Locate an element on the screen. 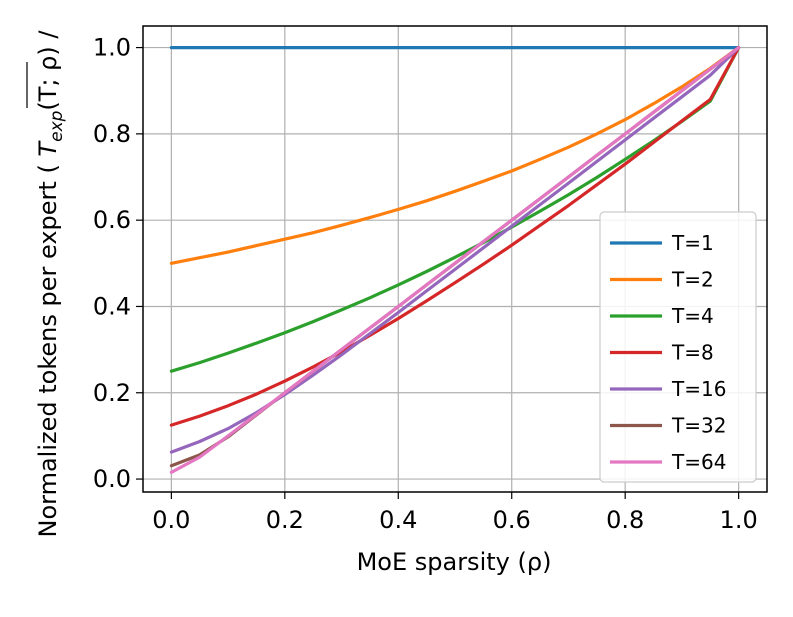 This screenshot has width=793, height=617. x-tick-label: 0.6 is located at coordinates (512, 520).